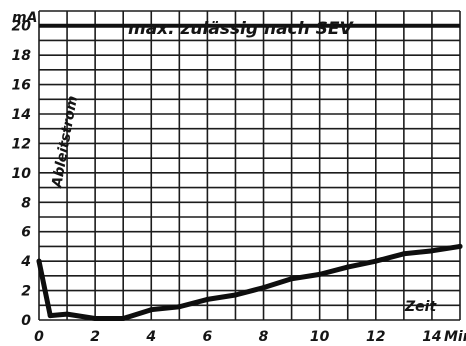 This screenshot has width=466, height=346. I want to click on x-tick-label: 10, so click(320, 337).